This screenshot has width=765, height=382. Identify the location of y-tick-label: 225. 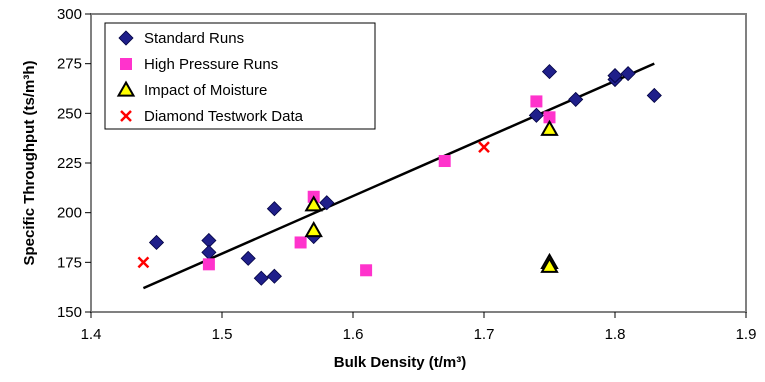
(69, 163).